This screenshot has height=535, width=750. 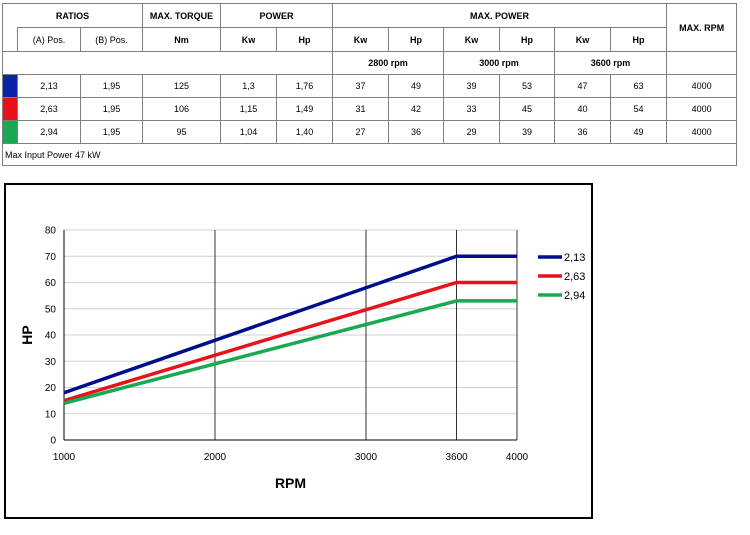 What do you see at coordinates (472, 109) in the screenshot?
I see `kw-3000-cell: 33` at bounding box center [472, 109].